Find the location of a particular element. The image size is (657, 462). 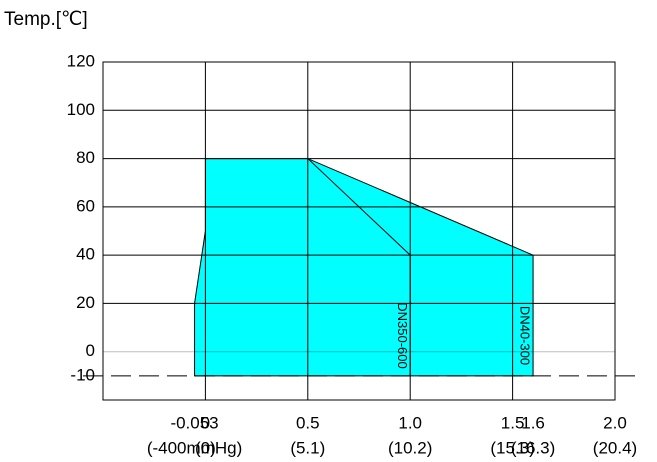

x-tick-sublabel: (20.4) is located at coordinates (615, 447).